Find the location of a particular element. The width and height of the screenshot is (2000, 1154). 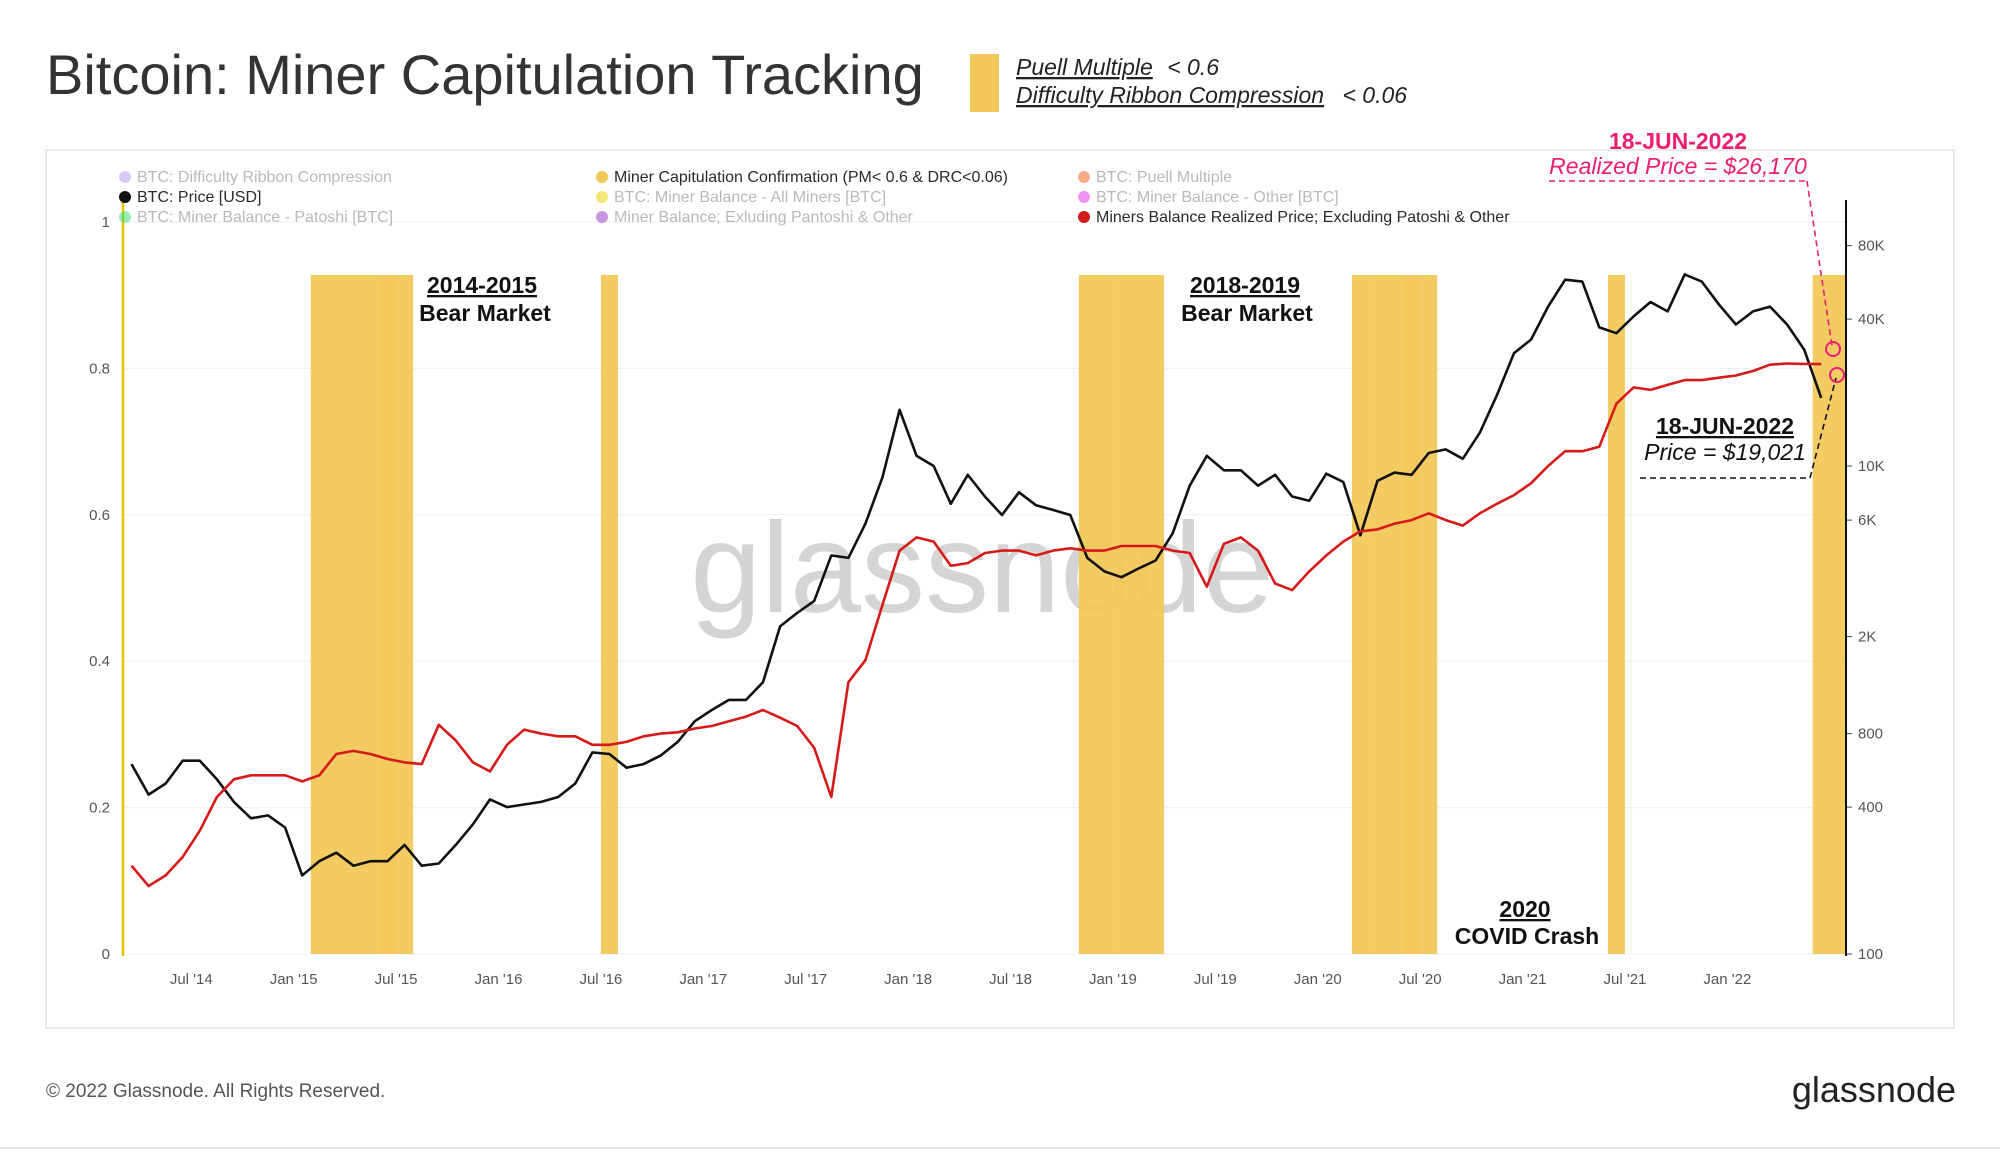

price-date: 18-JUN-2022 is located at coordinates (1725, 426).